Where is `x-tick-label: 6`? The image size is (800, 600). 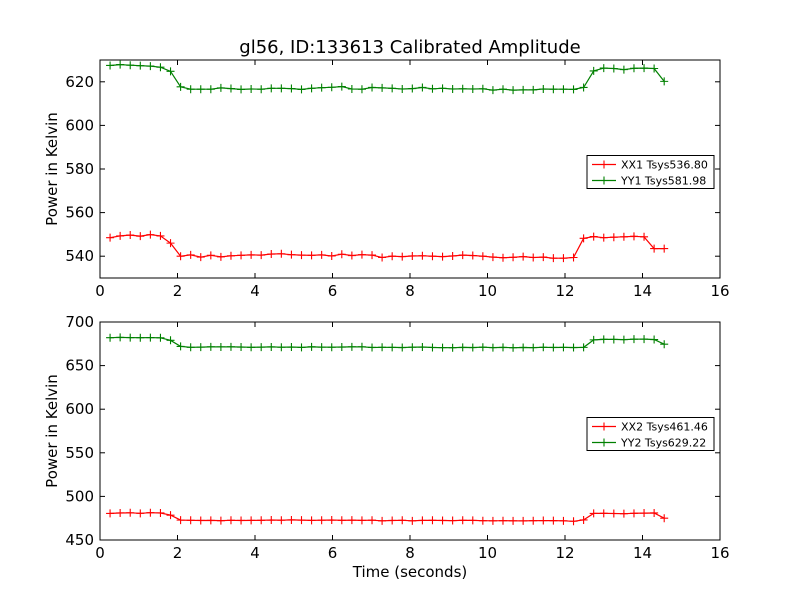
x-tick-label: 6 is located at coordinates (333, 553).